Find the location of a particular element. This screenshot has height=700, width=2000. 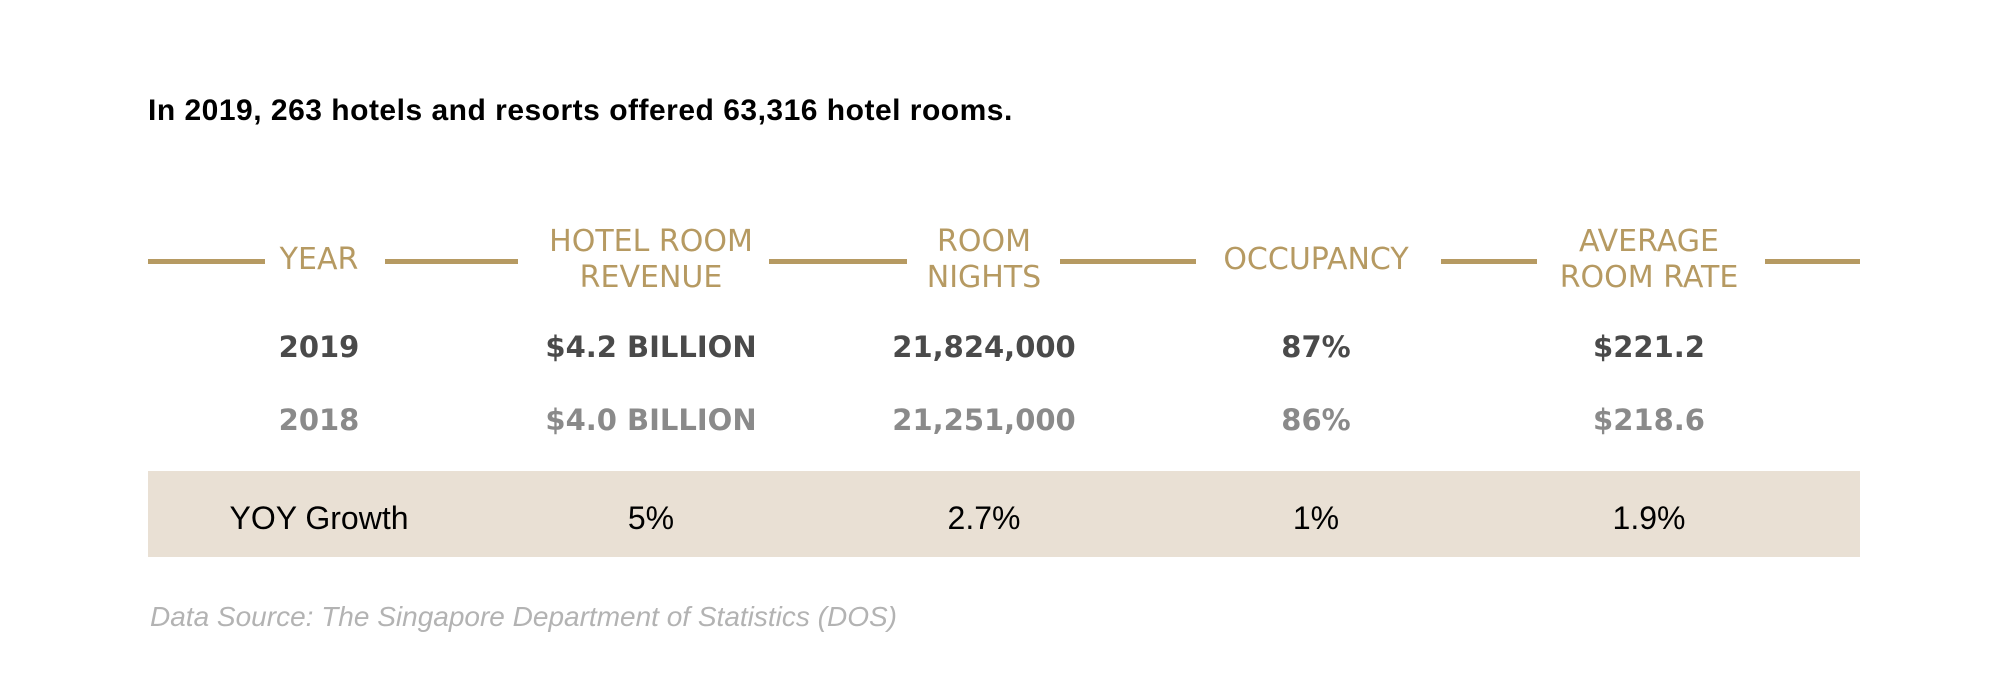

yoy-label: YOY Growth is located at coordinates (319, 518).